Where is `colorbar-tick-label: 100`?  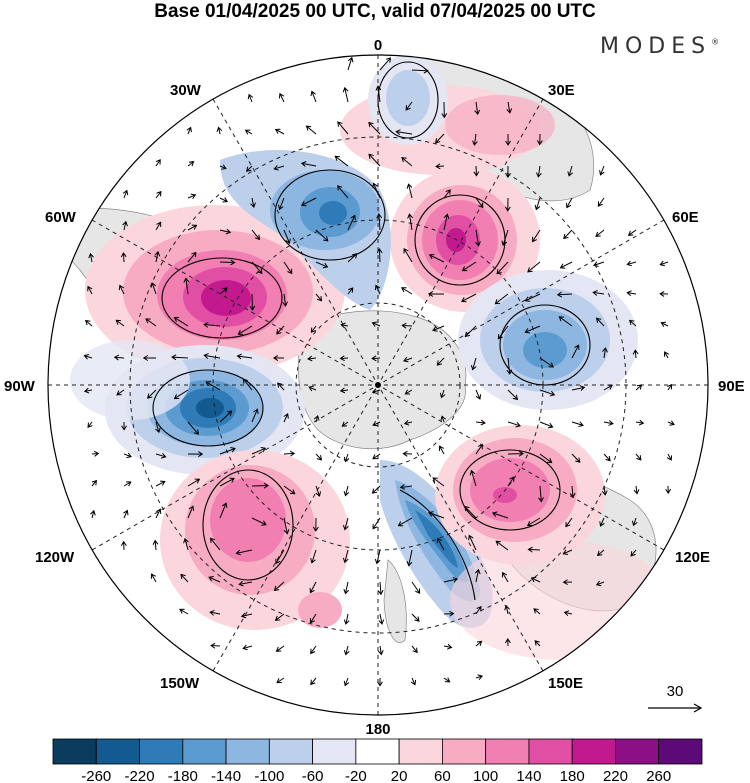
colorbar-tick-label: 100 is located at coordinates (485, 775).